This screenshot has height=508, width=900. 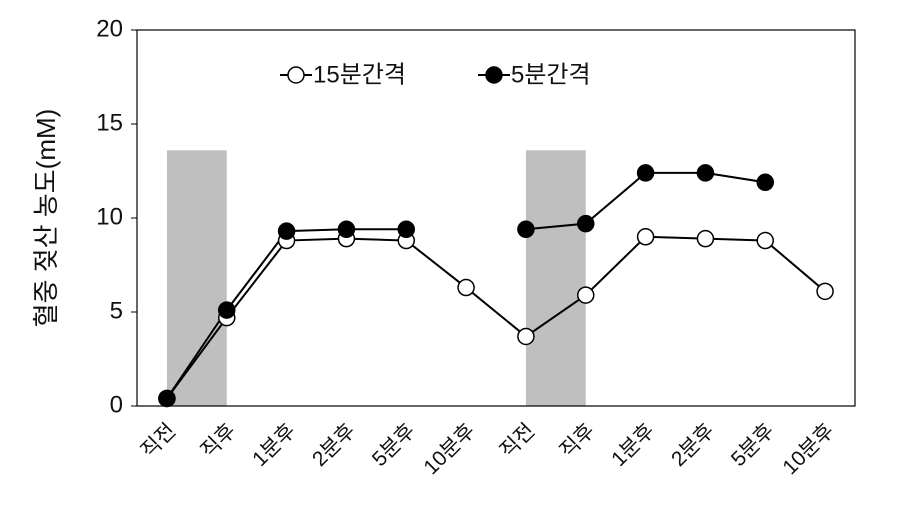 I want to click on y-axis-label: 혈중 젖산 농도(mM), so click(x=46, y=218).